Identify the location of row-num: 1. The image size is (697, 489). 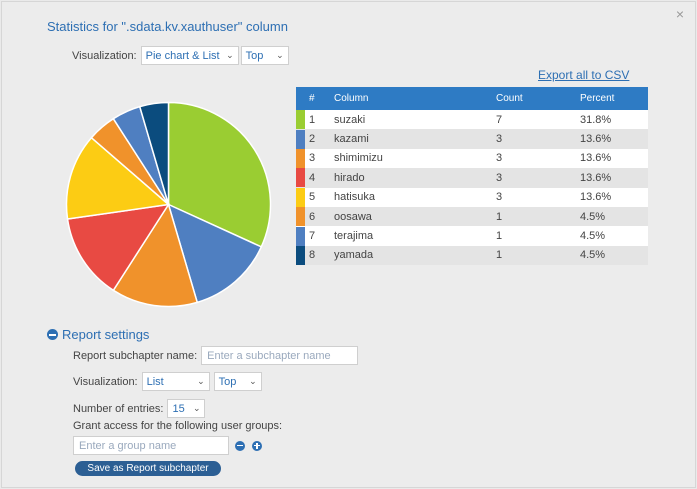
(312, 119).